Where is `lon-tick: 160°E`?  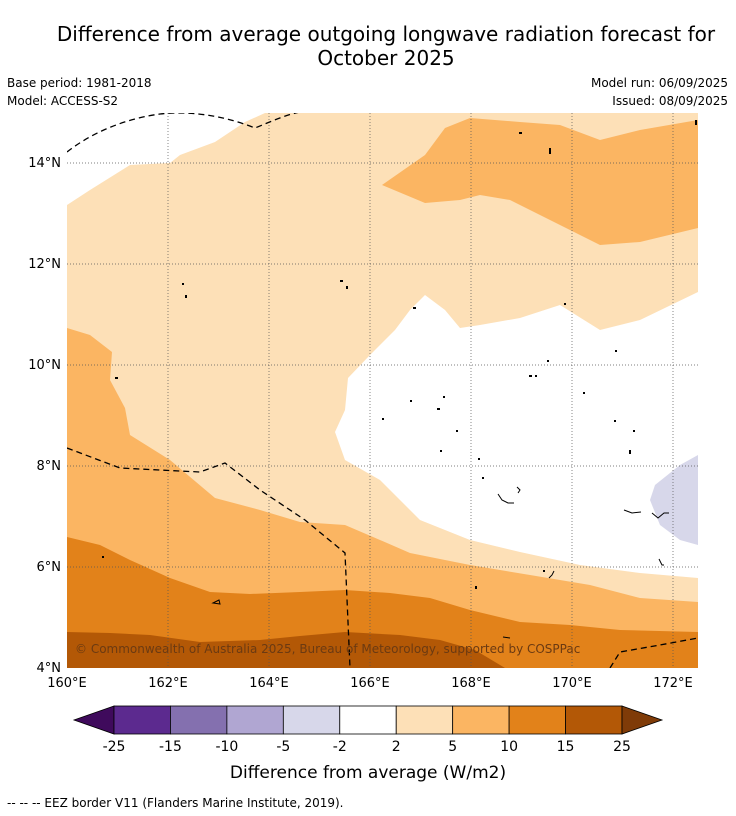 lon-tick: 160°E is located at coordinates (67, 683).